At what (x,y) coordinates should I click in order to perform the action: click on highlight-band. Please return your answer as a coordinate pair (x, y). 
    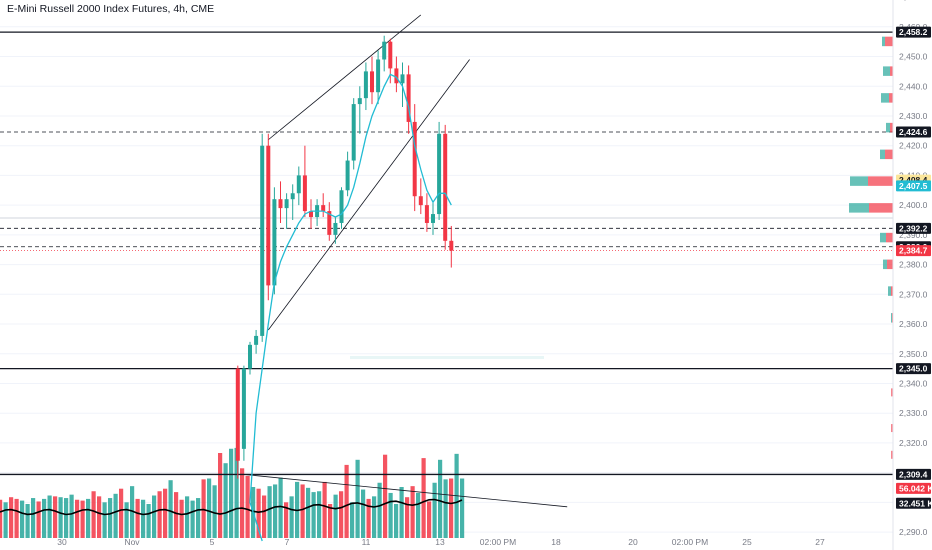
    Looking at the image, I should click on (447, 357).